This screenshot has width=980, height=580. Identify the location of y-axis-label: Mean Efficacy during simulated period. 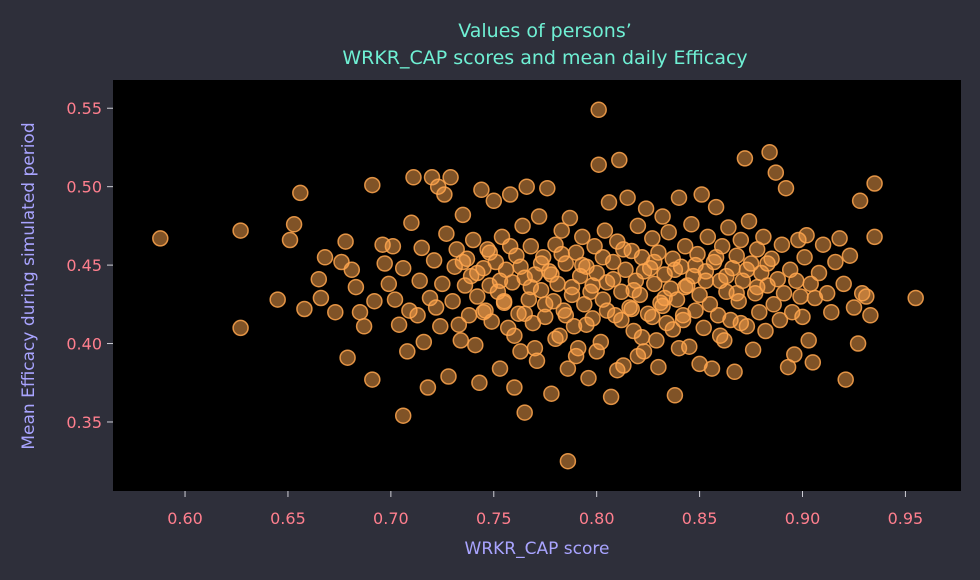
(29, 285).